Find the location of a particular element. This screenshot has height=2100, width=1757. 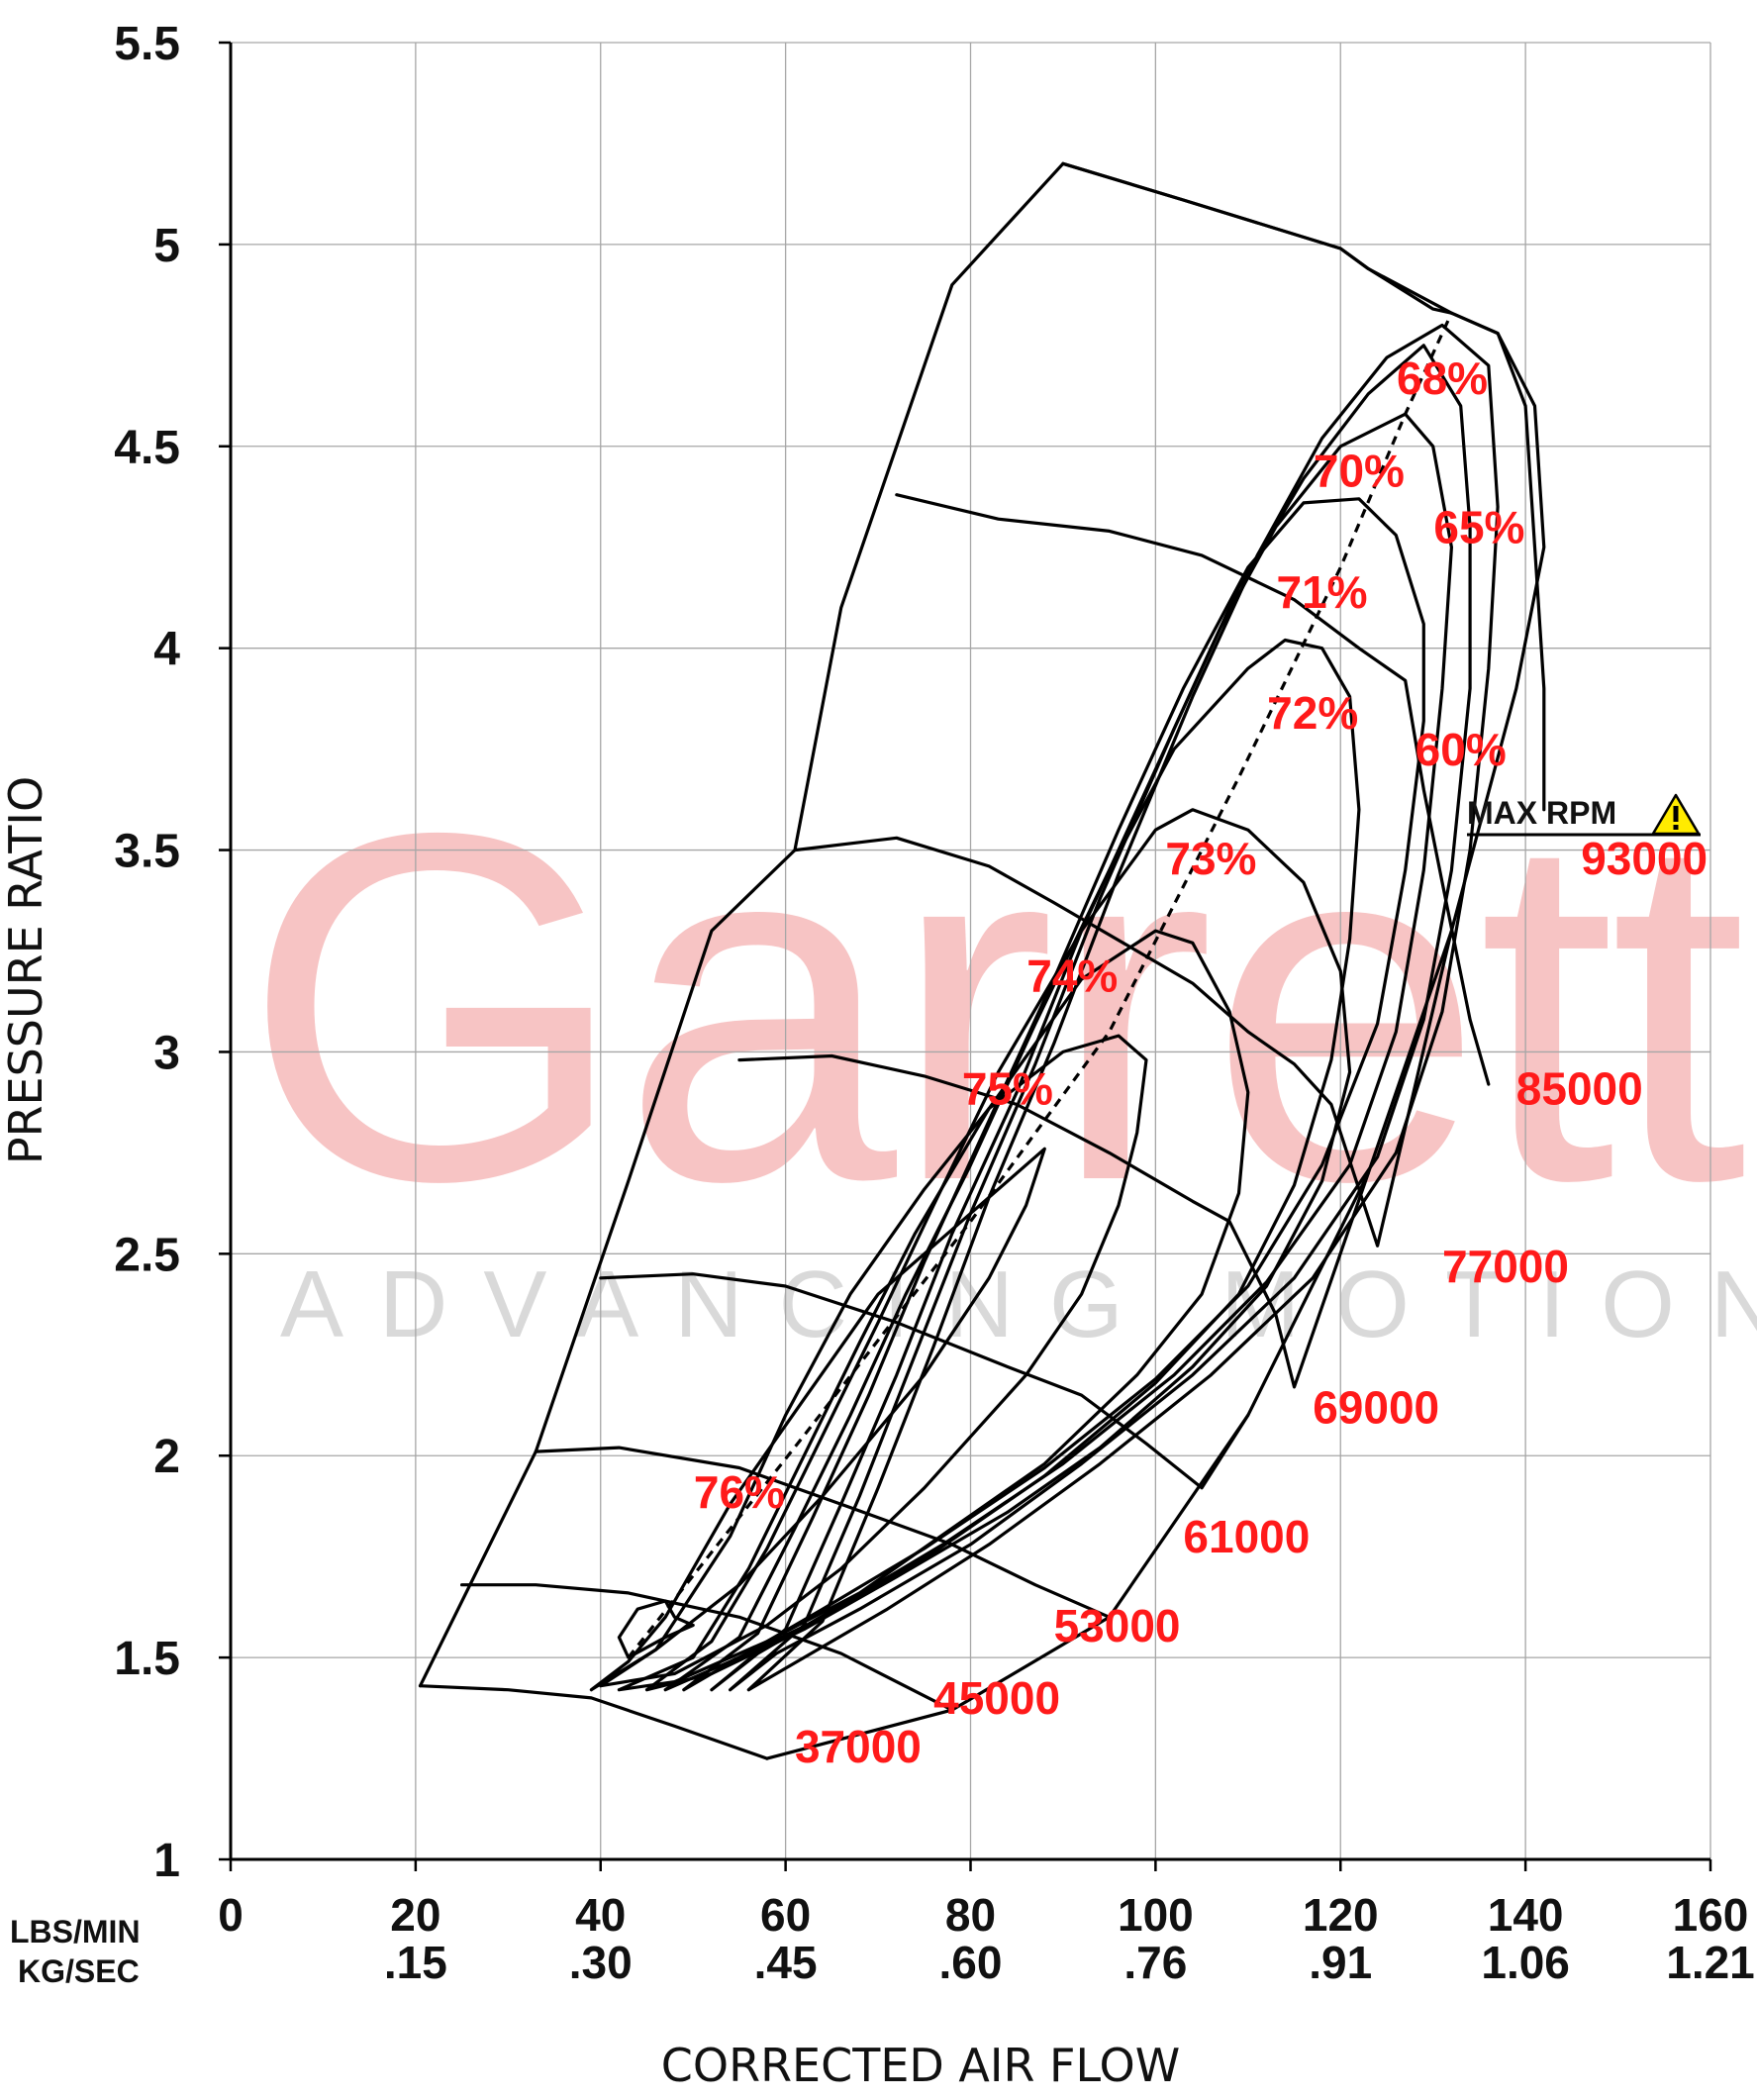

max-rpm-label: MAX RPM is located at coordinates (1541, 813).